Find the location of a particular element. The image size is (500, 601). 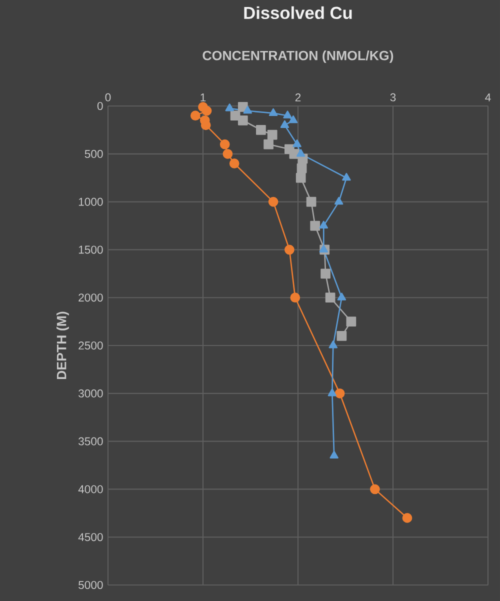

y-tick-label: 1000 is located at coordinates (90, 202).